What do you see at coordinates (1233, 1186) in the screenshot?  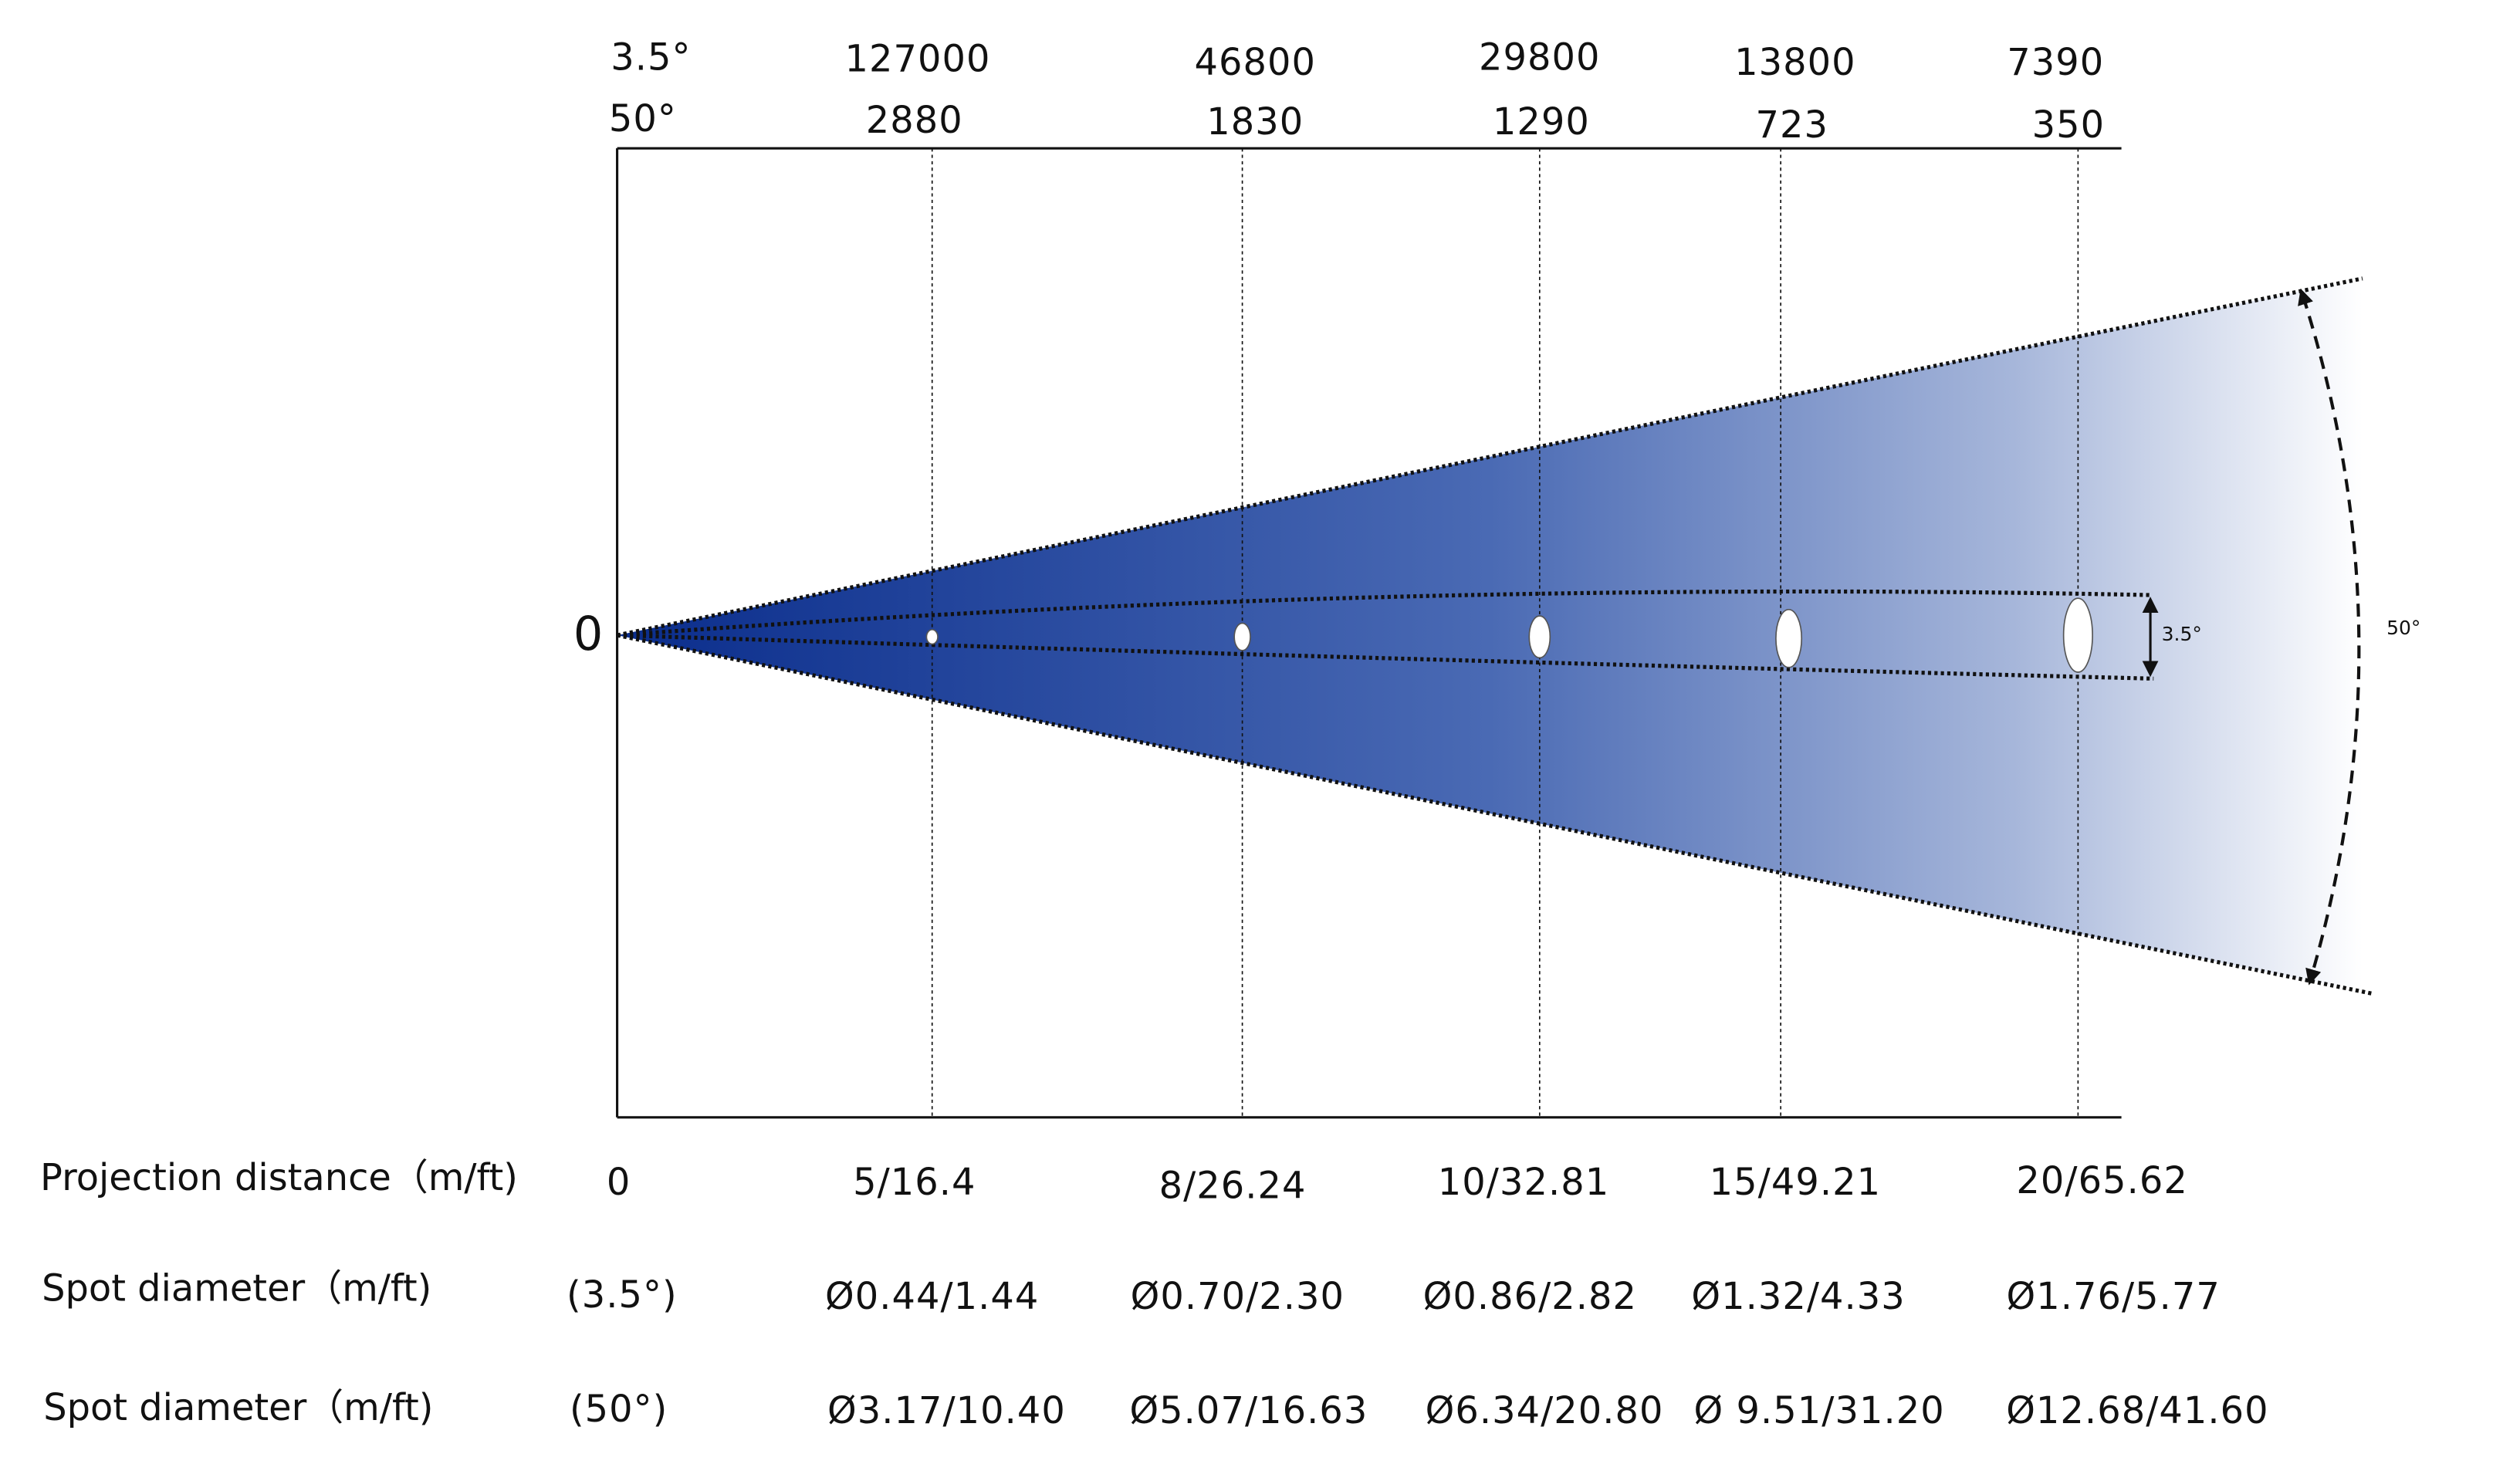 I see `distance: 8/26.24` at bounding box center [1233, 1186].